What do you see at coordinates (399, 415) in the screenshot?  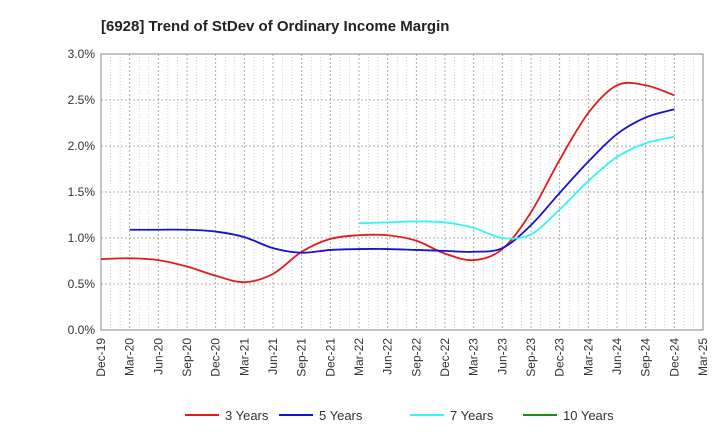 I see `legend: 3 Years 5 Years 7 Years 10 Years` at bounding box center [399, 415].